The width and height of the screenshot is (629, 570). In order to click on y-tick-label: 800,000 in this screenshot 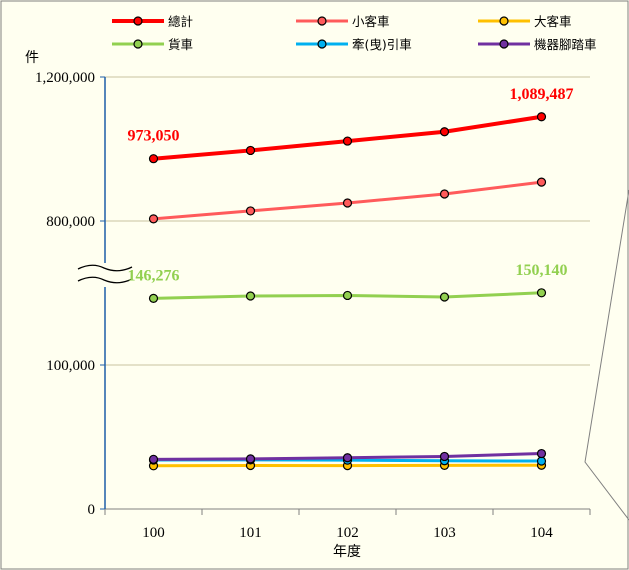, I will do `click(70, 222)`.